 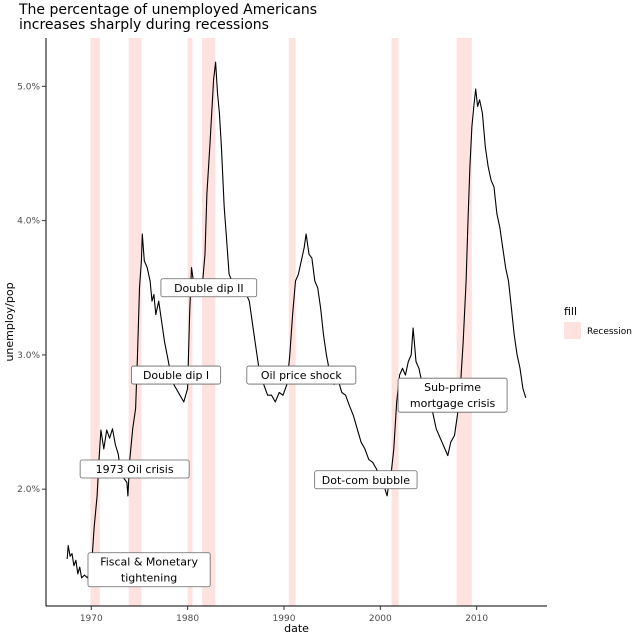 I want to click on x-axis-label: date, so click(x=296, y=628).